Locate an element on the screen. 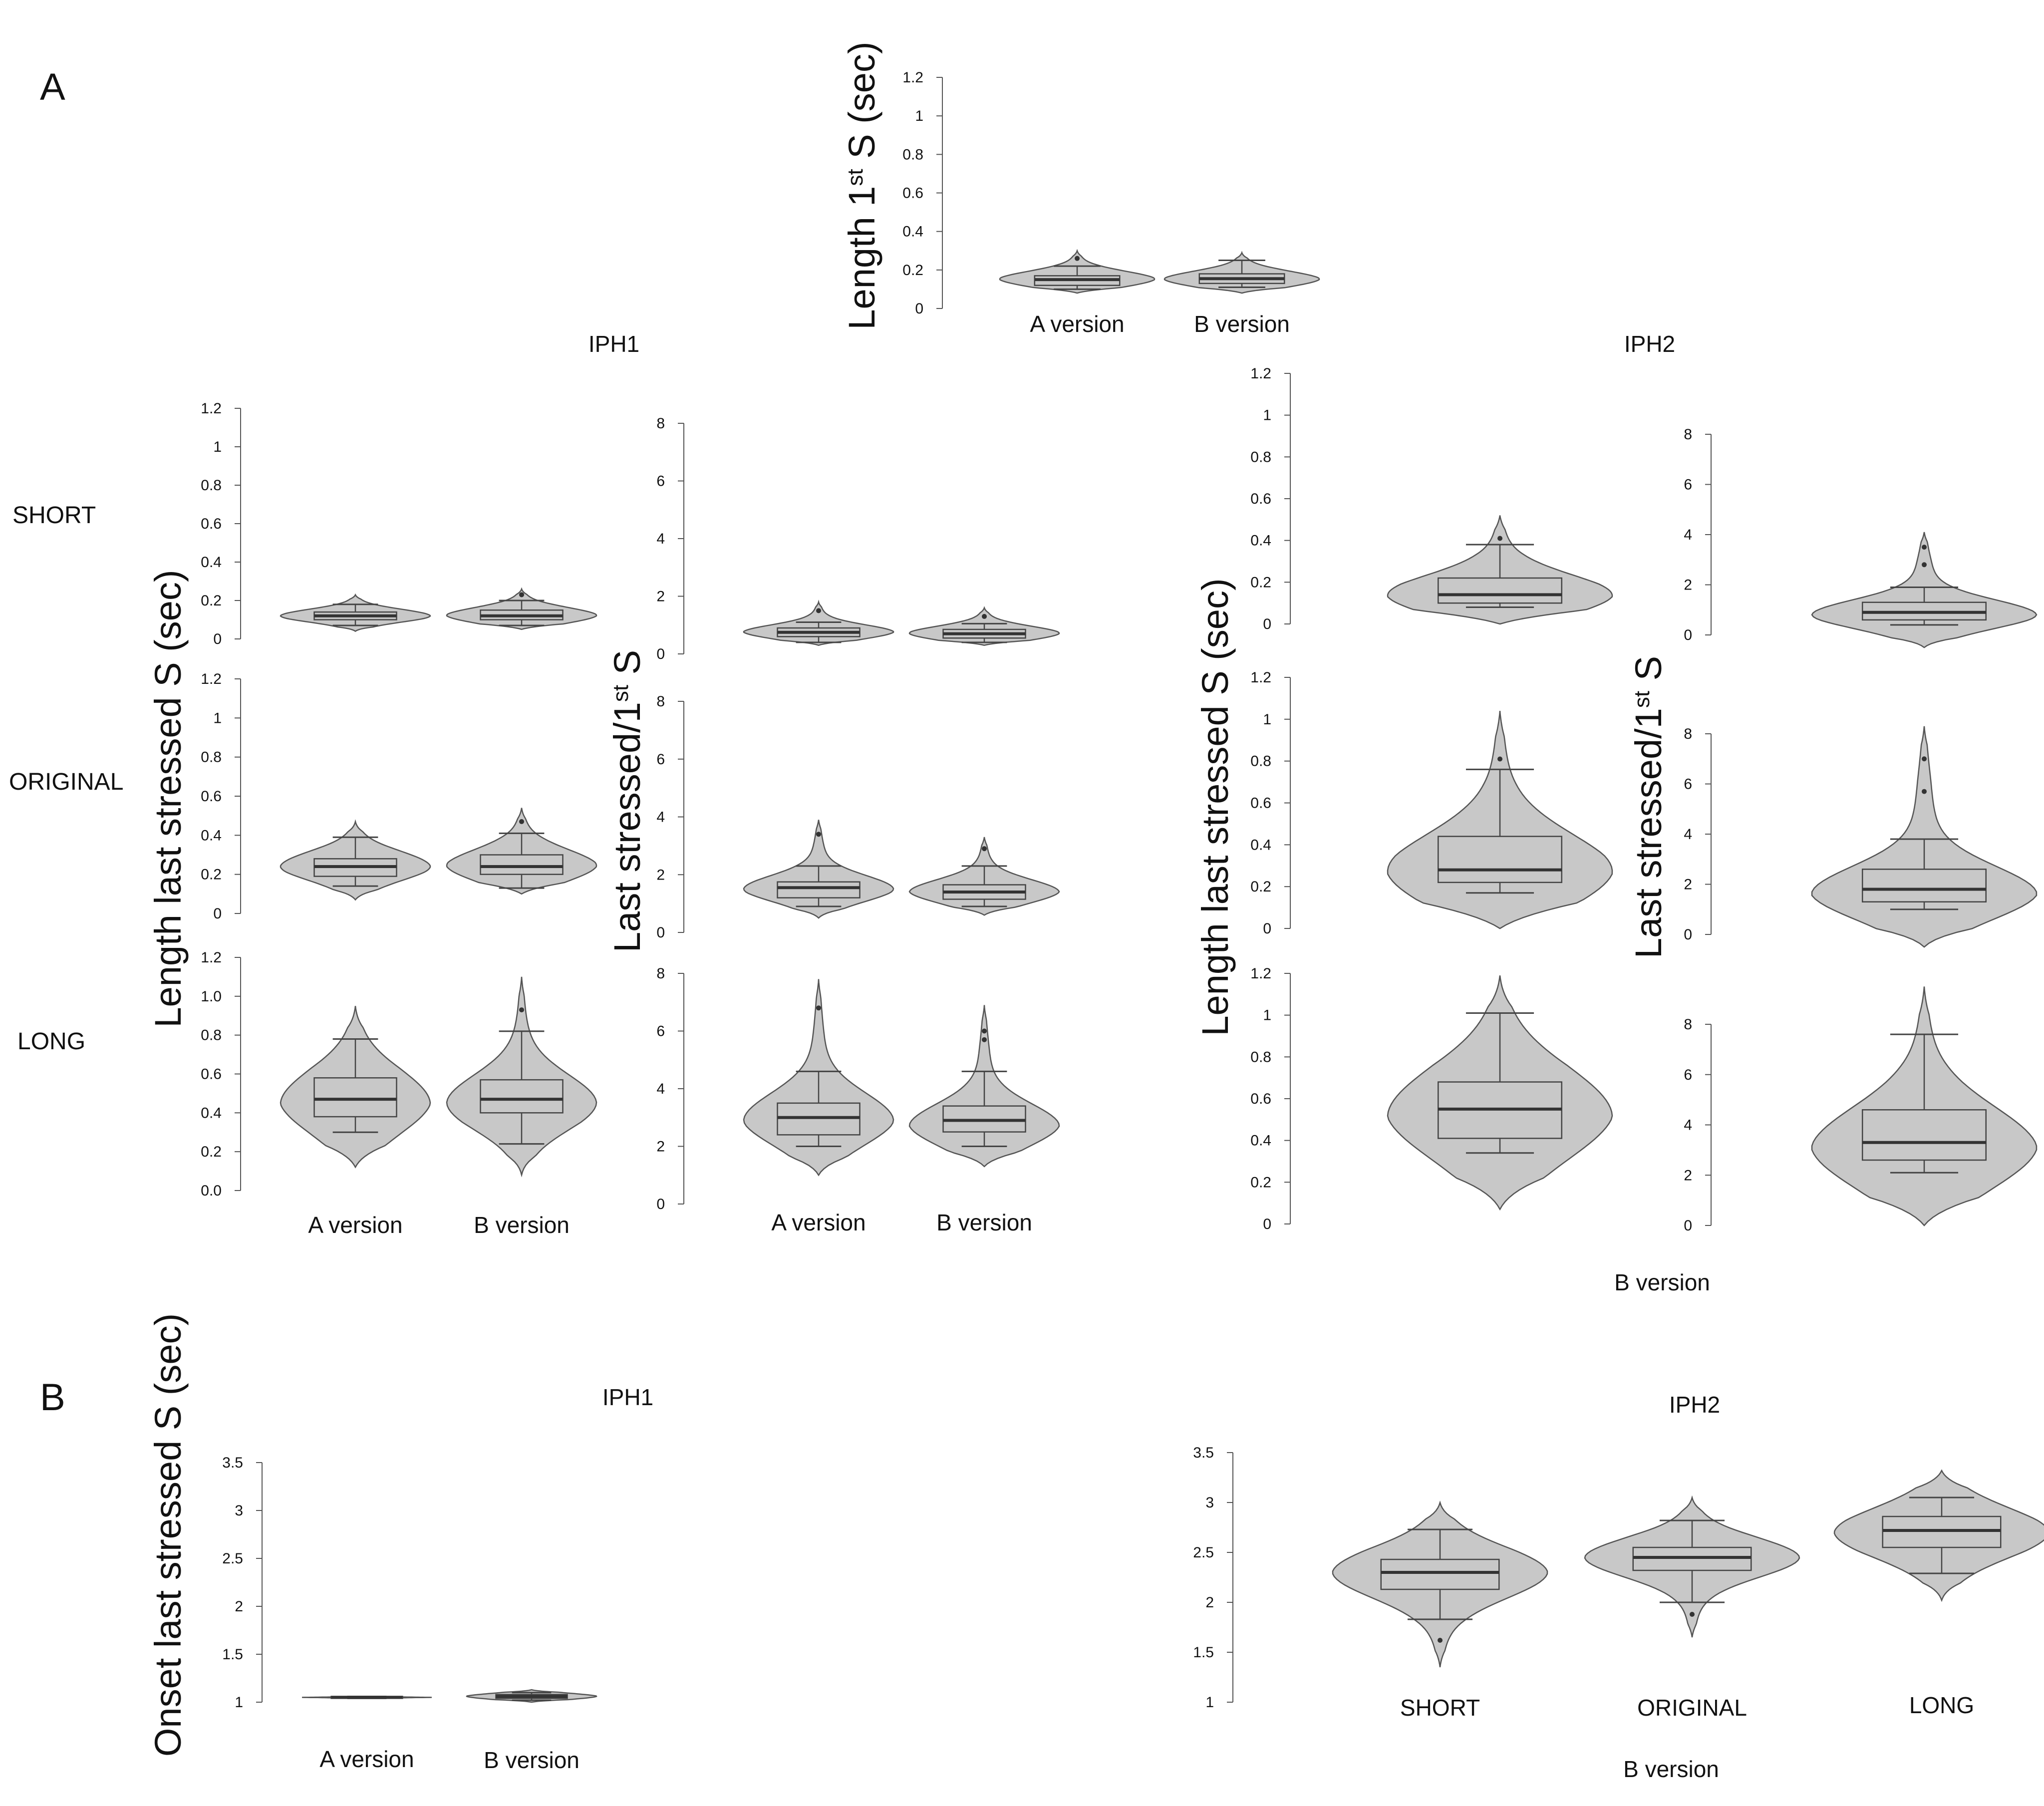  y-tick-label-first-5: 1 is located at coordinates (919, 116).